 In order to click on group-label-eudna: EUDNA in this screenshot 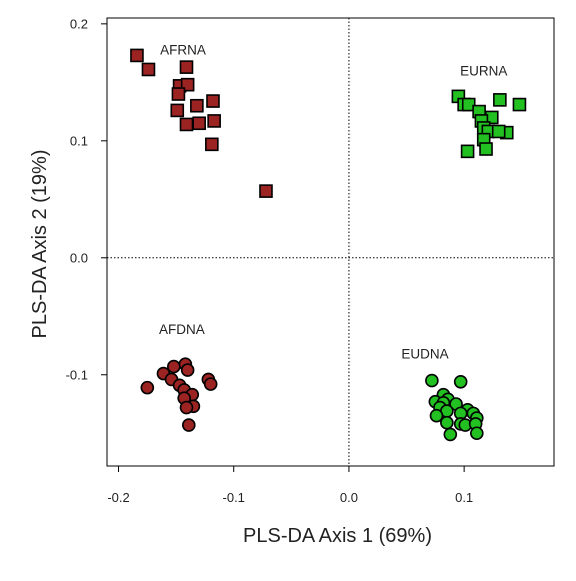, I will do `click(424, 354)`.